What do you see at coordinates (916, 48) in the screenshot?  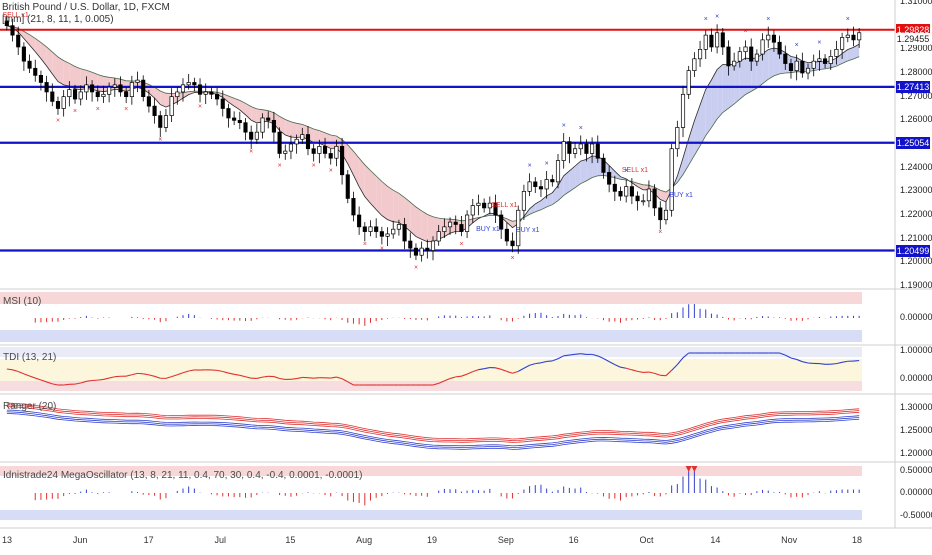 I see `price-axis-tick: 1.29000` at bounding box center [916, 48].